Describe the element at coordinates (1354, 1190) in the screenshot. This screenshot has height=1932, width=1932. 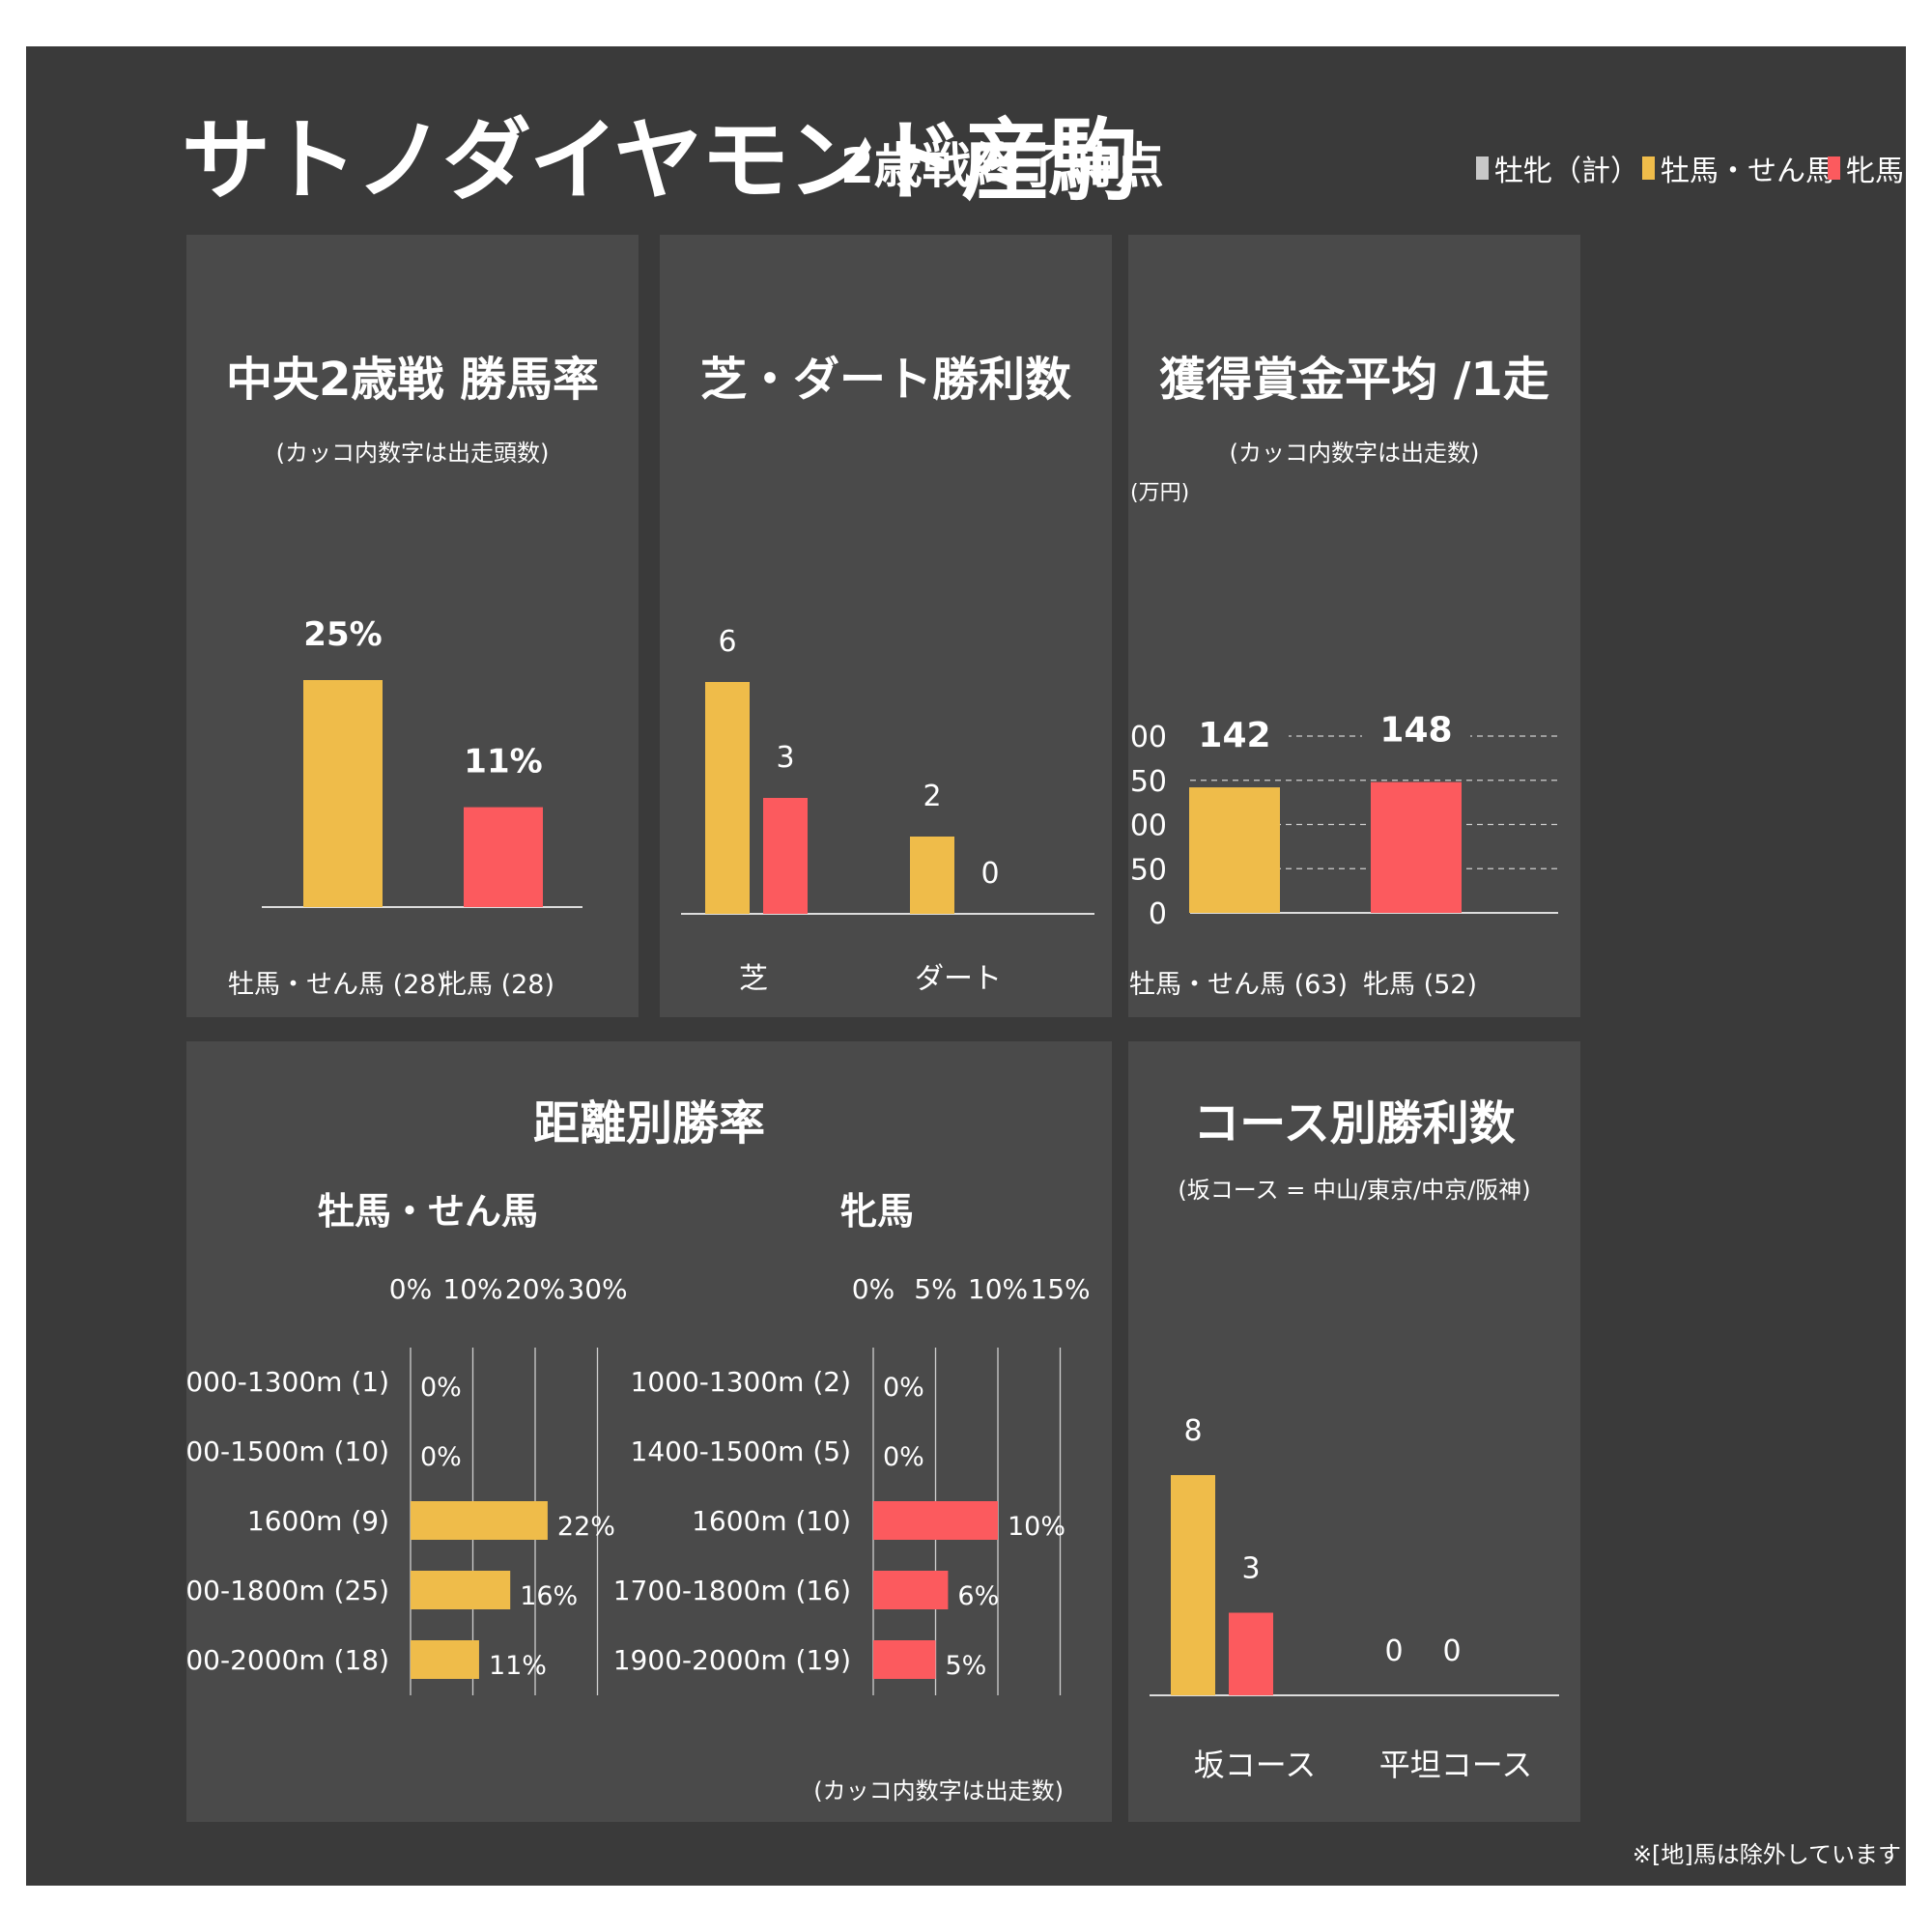
I see `panel-subtitle: (坂コース = 中山/東京/中京/阪神)` at that location.